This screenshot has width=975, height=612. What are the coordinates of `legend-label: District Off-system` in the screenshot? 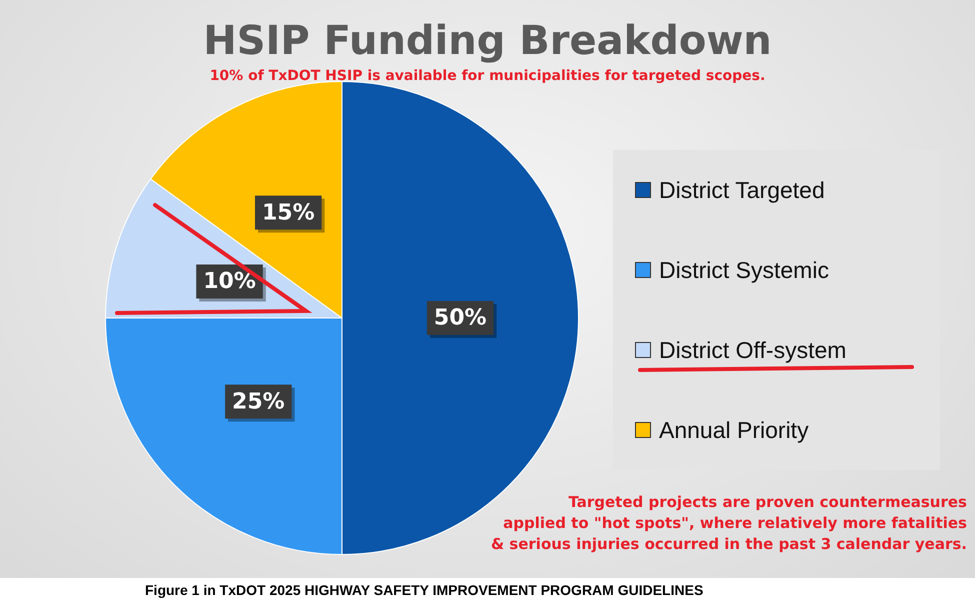 It's located at (752, 350).